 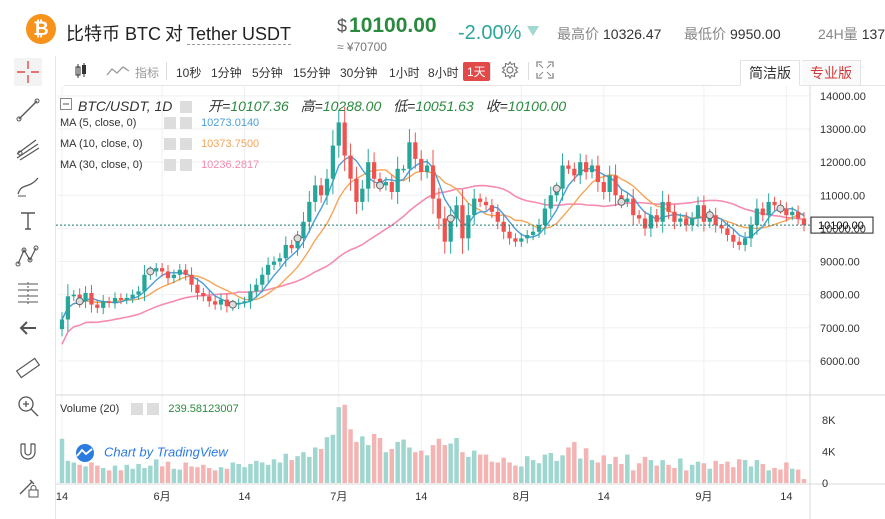 What do you see at coordinates (153, 409) in the screenshot?
I see `volume-close-icon` at bounding box center [153, 409].